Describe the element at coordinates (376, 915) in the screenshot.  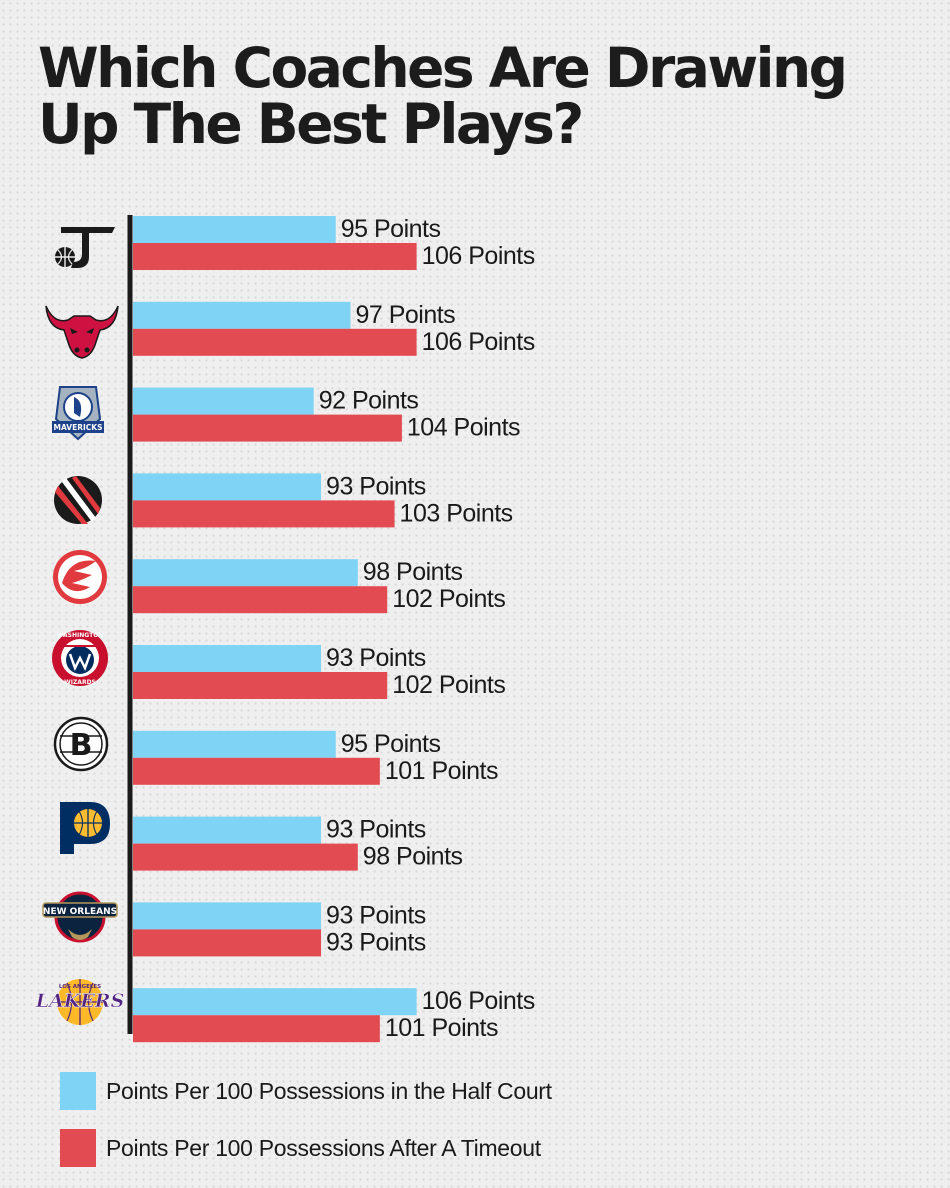
I see `half-court-label-pelicans: 93 Points` at that location.